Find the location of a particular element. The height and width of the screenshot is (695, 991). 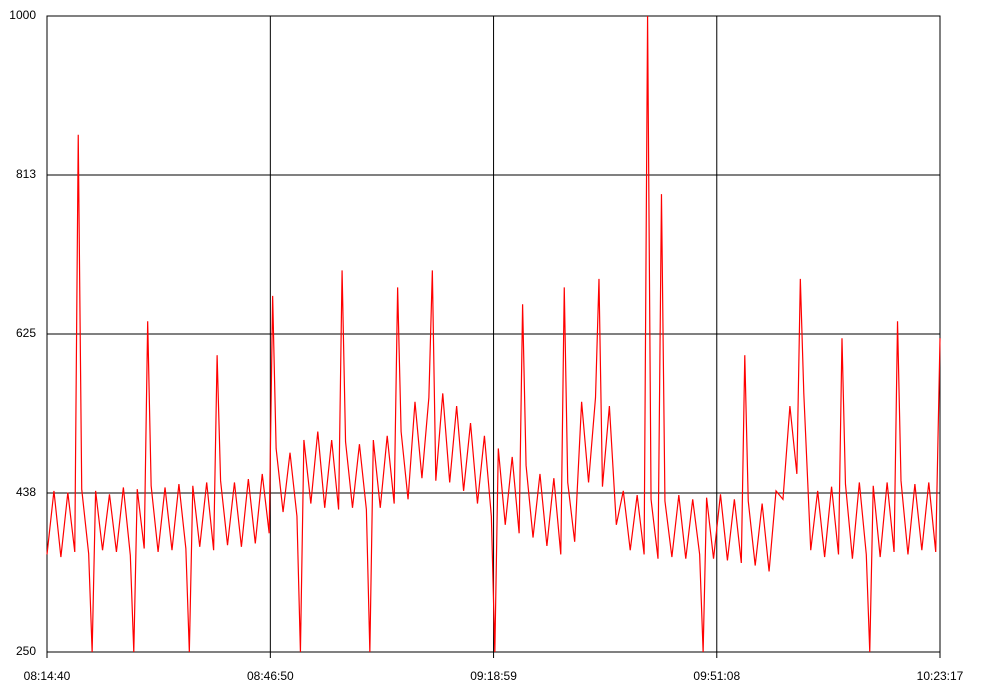

y-tick-label: 813 is located at coordinates (26, 174).